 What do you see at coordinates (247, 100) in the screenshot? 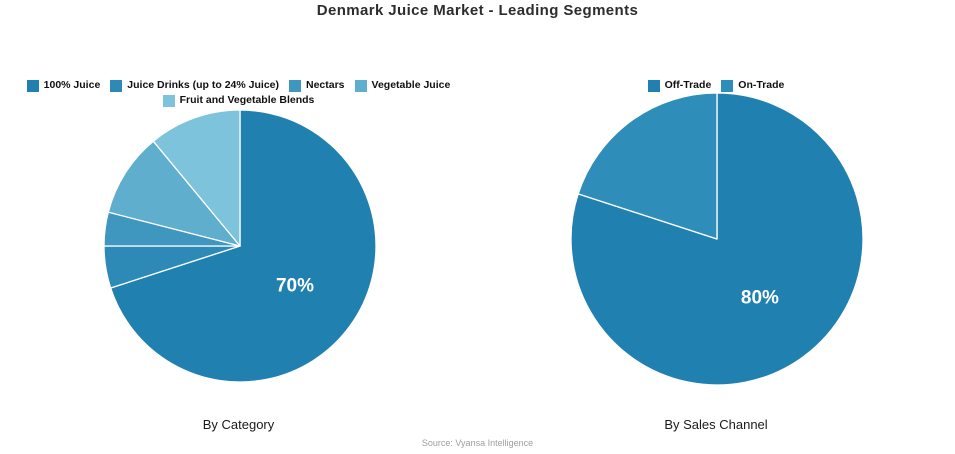
I see `legend-label: Fruit and Vegetable Blends` at bounding box center [247, 100].